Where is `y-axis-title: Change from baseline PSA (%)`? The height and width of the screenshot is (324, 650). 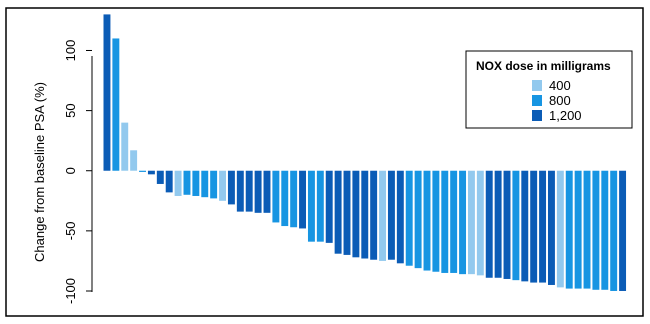 y-axis-title: Change from baseline PSA (%) is located at coordinates (39, 172).